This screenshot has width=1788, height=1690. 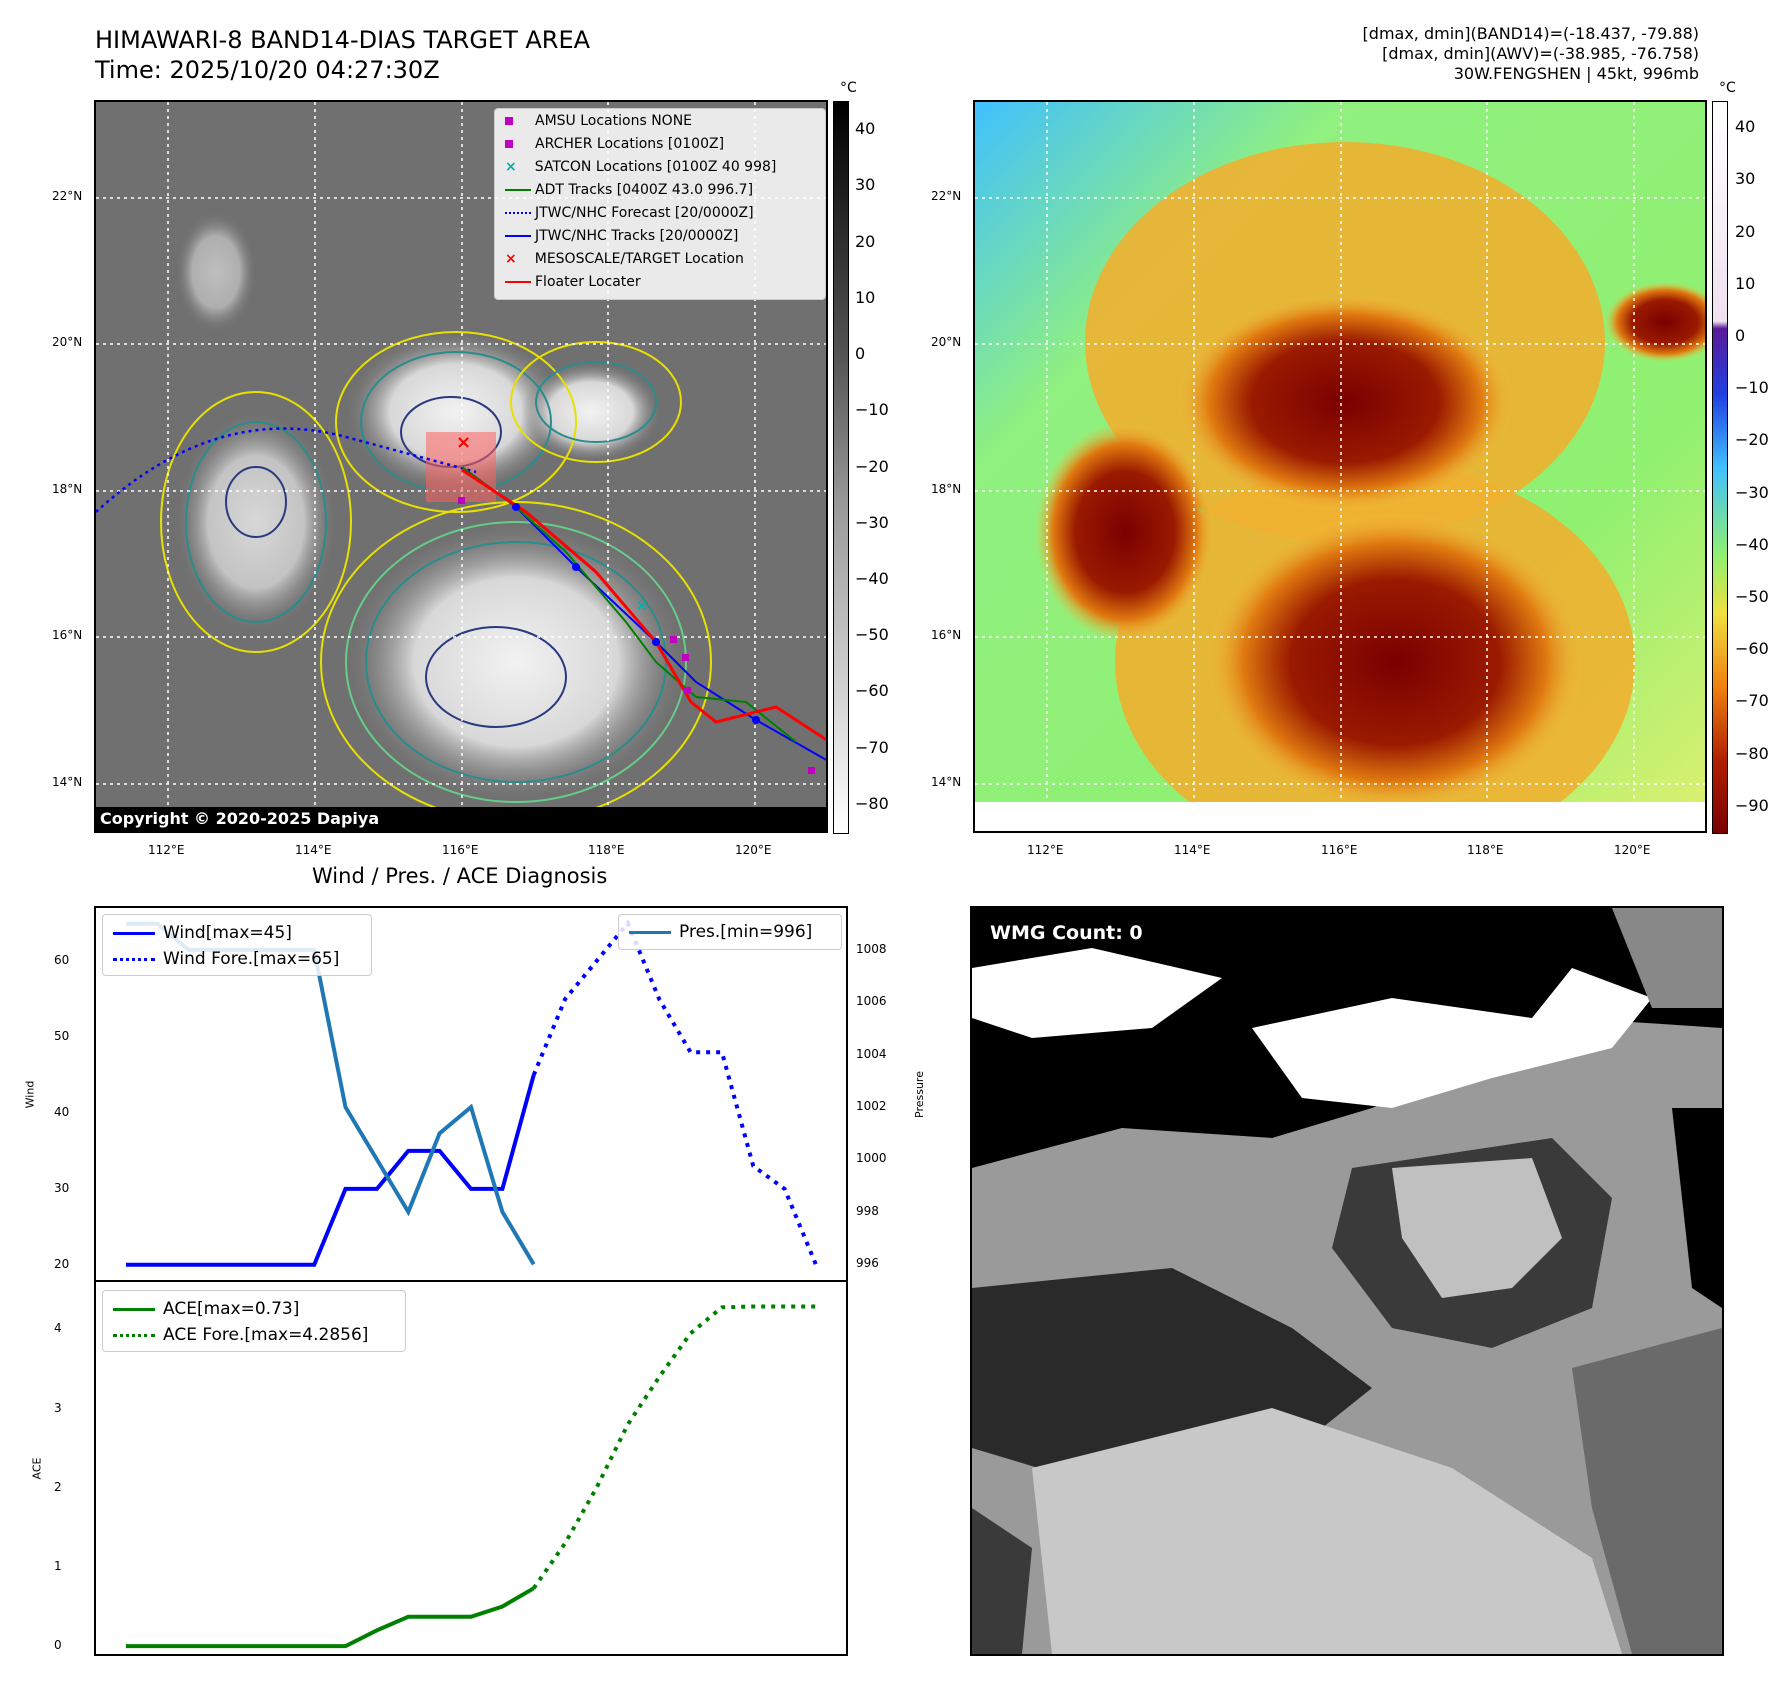 I want to click on lon-tick: 114°E, so click(x=1192, y=850).